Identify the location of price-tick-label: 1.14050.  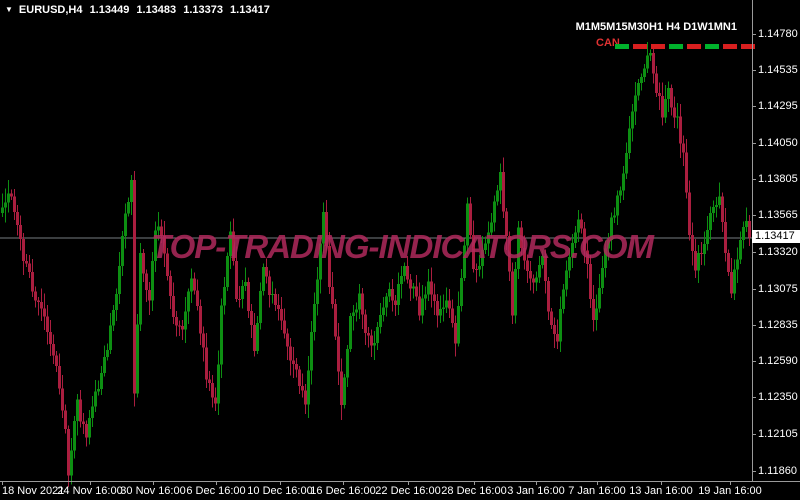
(778, 142).